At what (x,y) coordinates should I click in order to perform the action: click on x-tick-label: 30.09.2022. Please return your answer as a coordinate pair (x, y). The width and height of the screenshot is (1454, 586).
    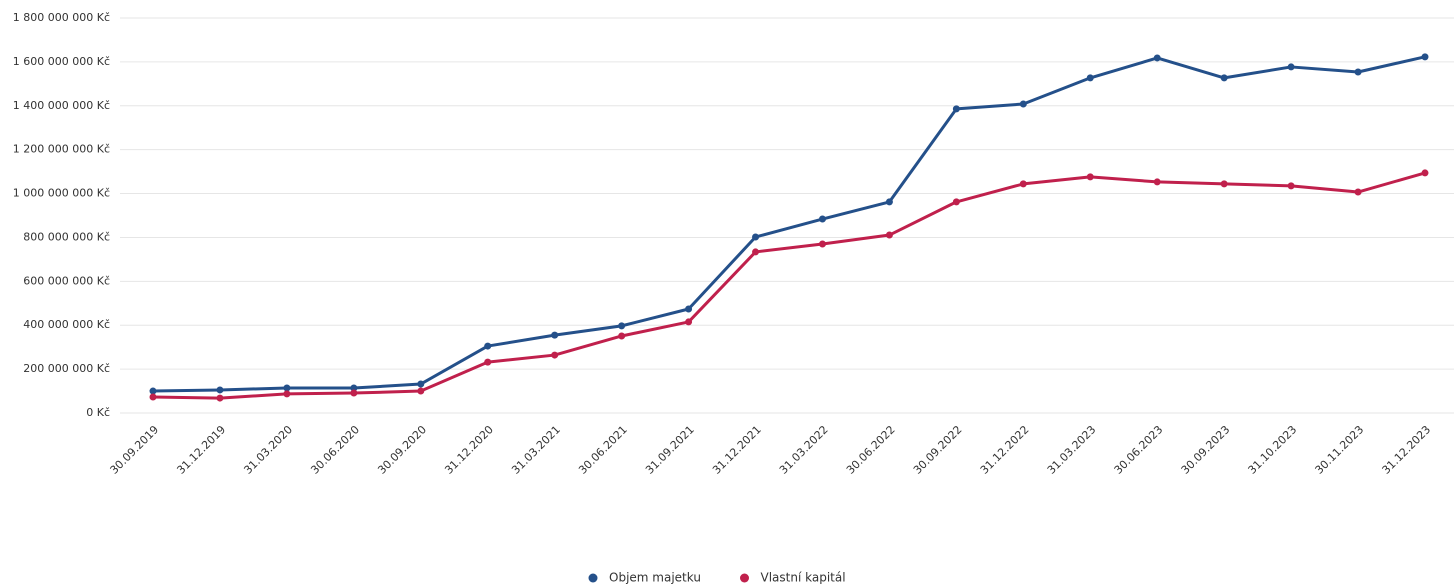
    Looking at the image, I should click on (938, 450).